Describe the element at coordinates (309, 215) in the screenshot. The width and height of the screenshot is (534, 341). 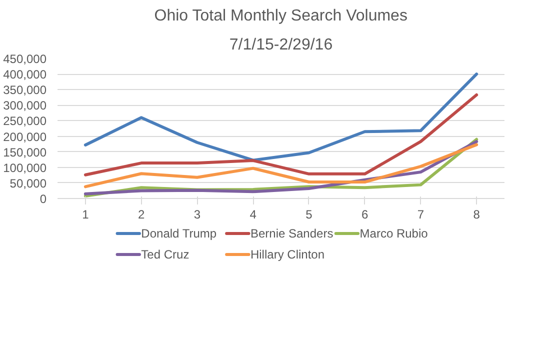
I see `x-tick-label: 5` at that location.